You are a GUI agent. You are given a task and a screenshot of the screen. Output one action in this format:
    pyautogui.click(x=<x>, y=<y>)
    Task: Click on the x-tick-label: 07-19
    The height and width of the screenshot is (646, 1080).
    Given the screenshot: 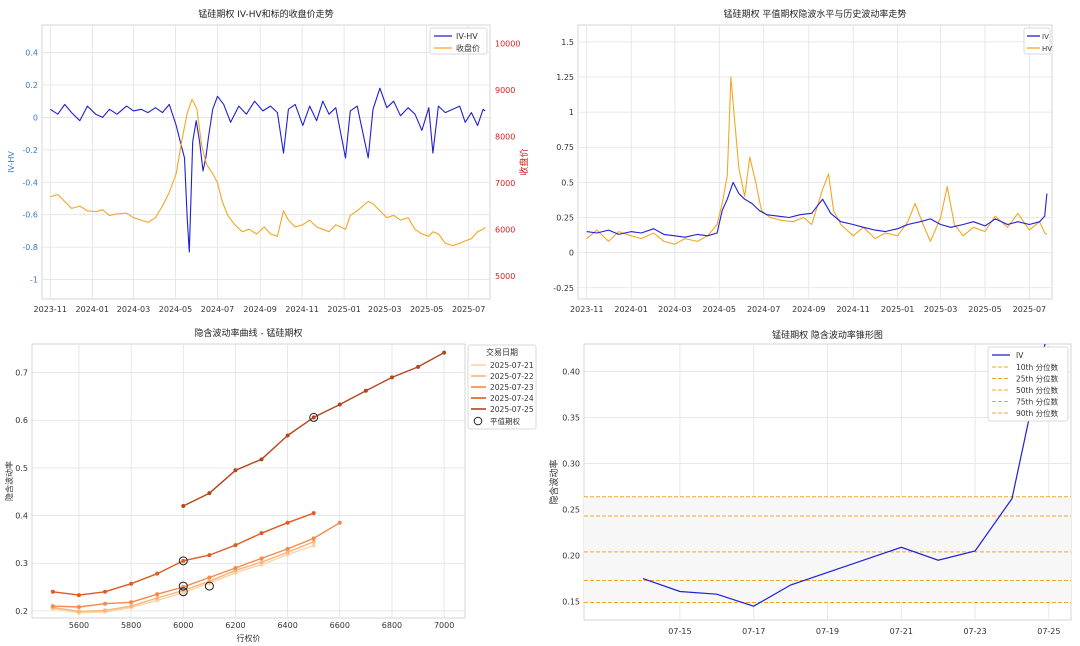 What is the action you would take?
    pyautogui.click(x=827, y=631)
    